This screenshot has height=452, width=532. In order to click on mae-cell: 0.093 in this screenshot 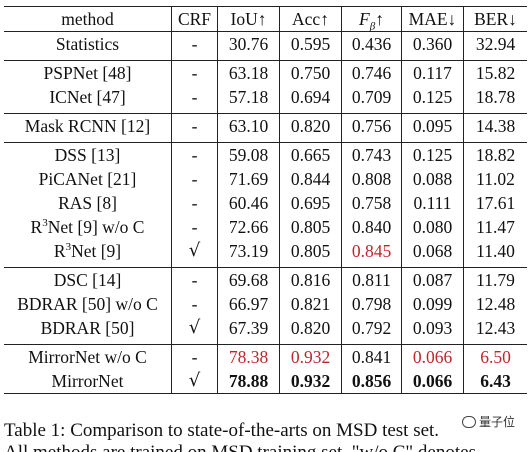, I will do `click(433, 328)`.